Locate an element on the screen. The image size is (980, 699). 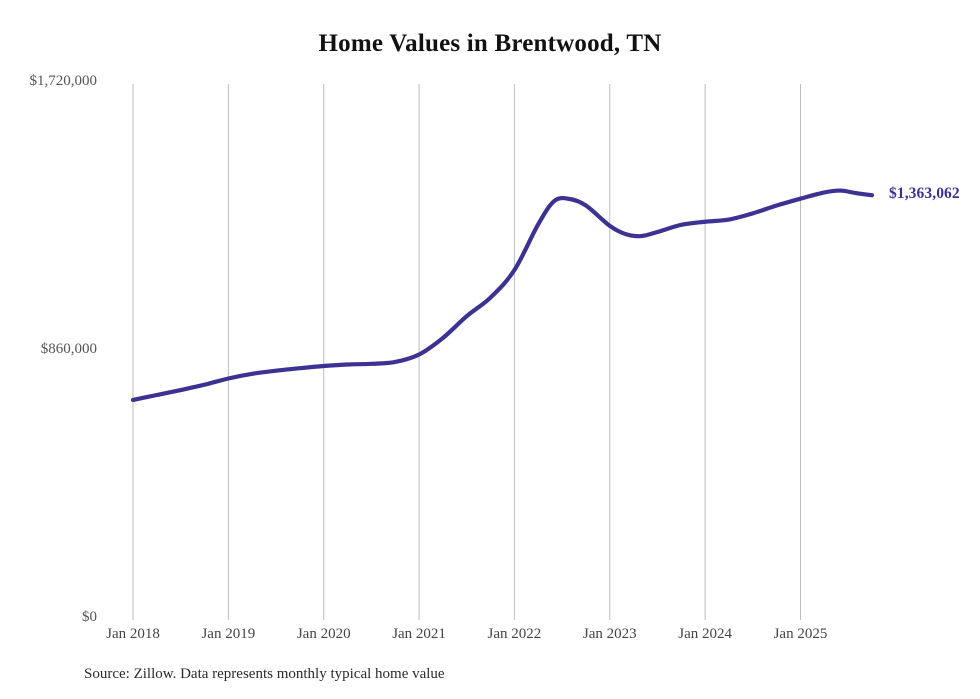
x-tick-label-jan-2022: Jan 2022 is located at coordinates (514, 634).